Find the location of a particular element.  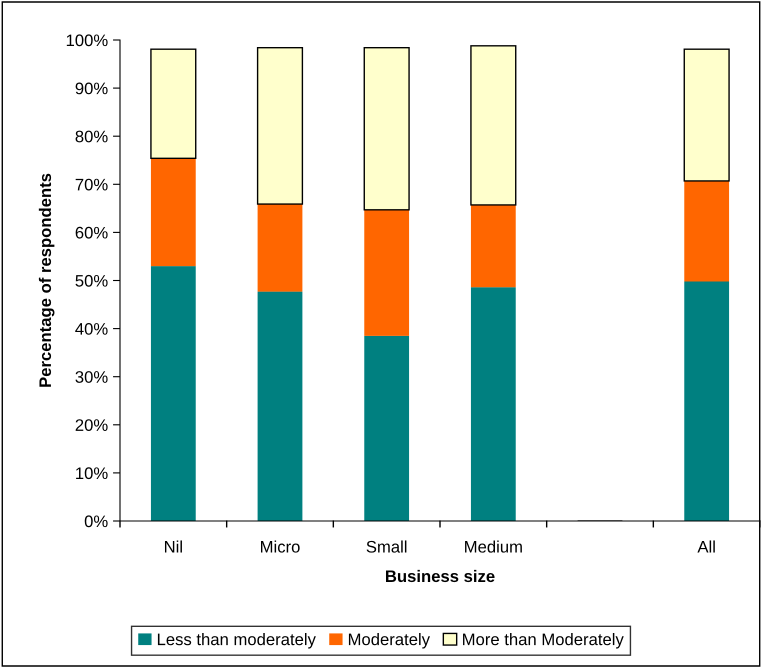

y-tick-label: 90% is located at coordinates (92, 88).